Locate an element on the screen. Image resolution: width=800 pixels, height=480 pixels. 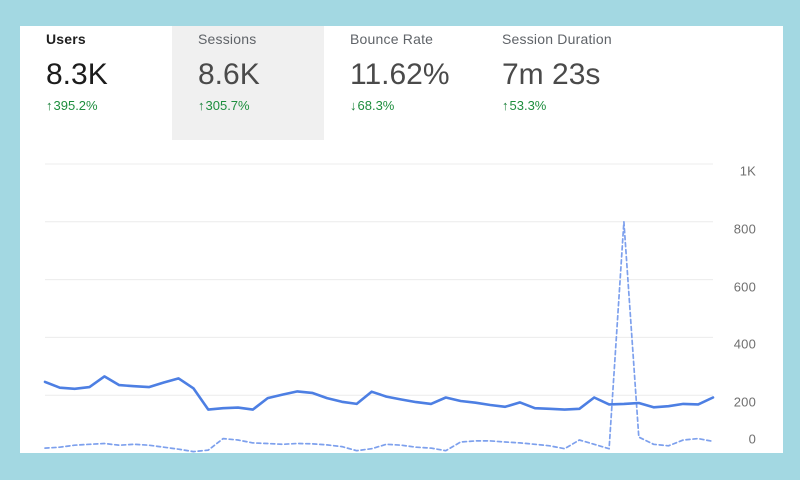
delta-text: 53.3% is located at coordinates (528, 105).